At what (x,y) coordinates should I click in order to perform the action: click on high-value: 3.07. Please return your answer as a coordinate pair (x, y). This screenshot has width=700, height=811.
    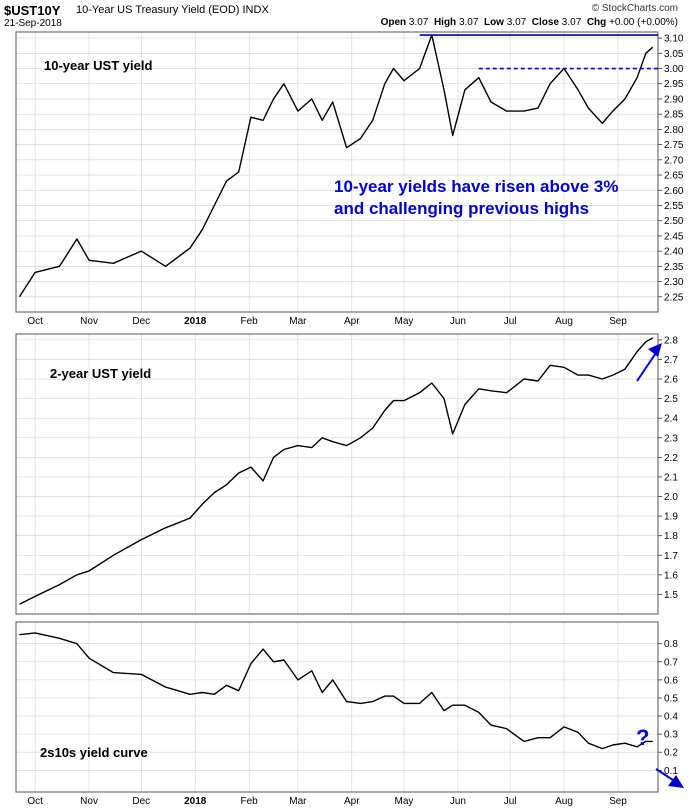
    Looking at the image, I should click on (468, 22).